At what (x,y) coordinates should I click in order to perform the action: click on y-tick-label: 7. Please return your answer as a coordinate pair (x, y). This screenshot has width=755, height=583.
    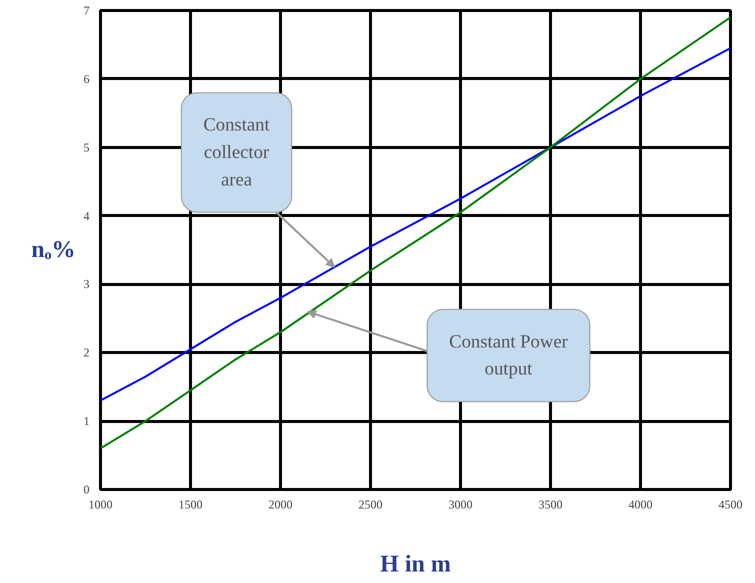
    Looking at the image, I should click on (87, 11).